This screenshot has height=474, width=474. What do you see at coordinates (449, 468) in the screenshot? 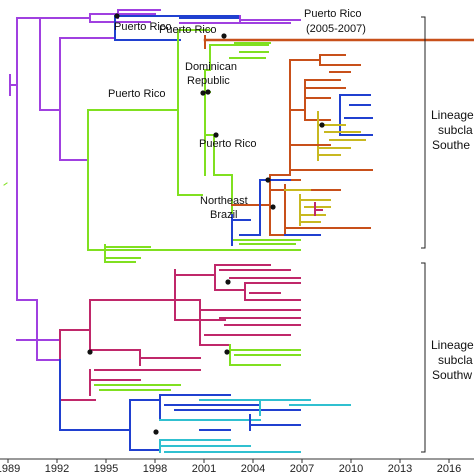
I see `axis-tick-label: 2016` at bounding box center [449, 468].